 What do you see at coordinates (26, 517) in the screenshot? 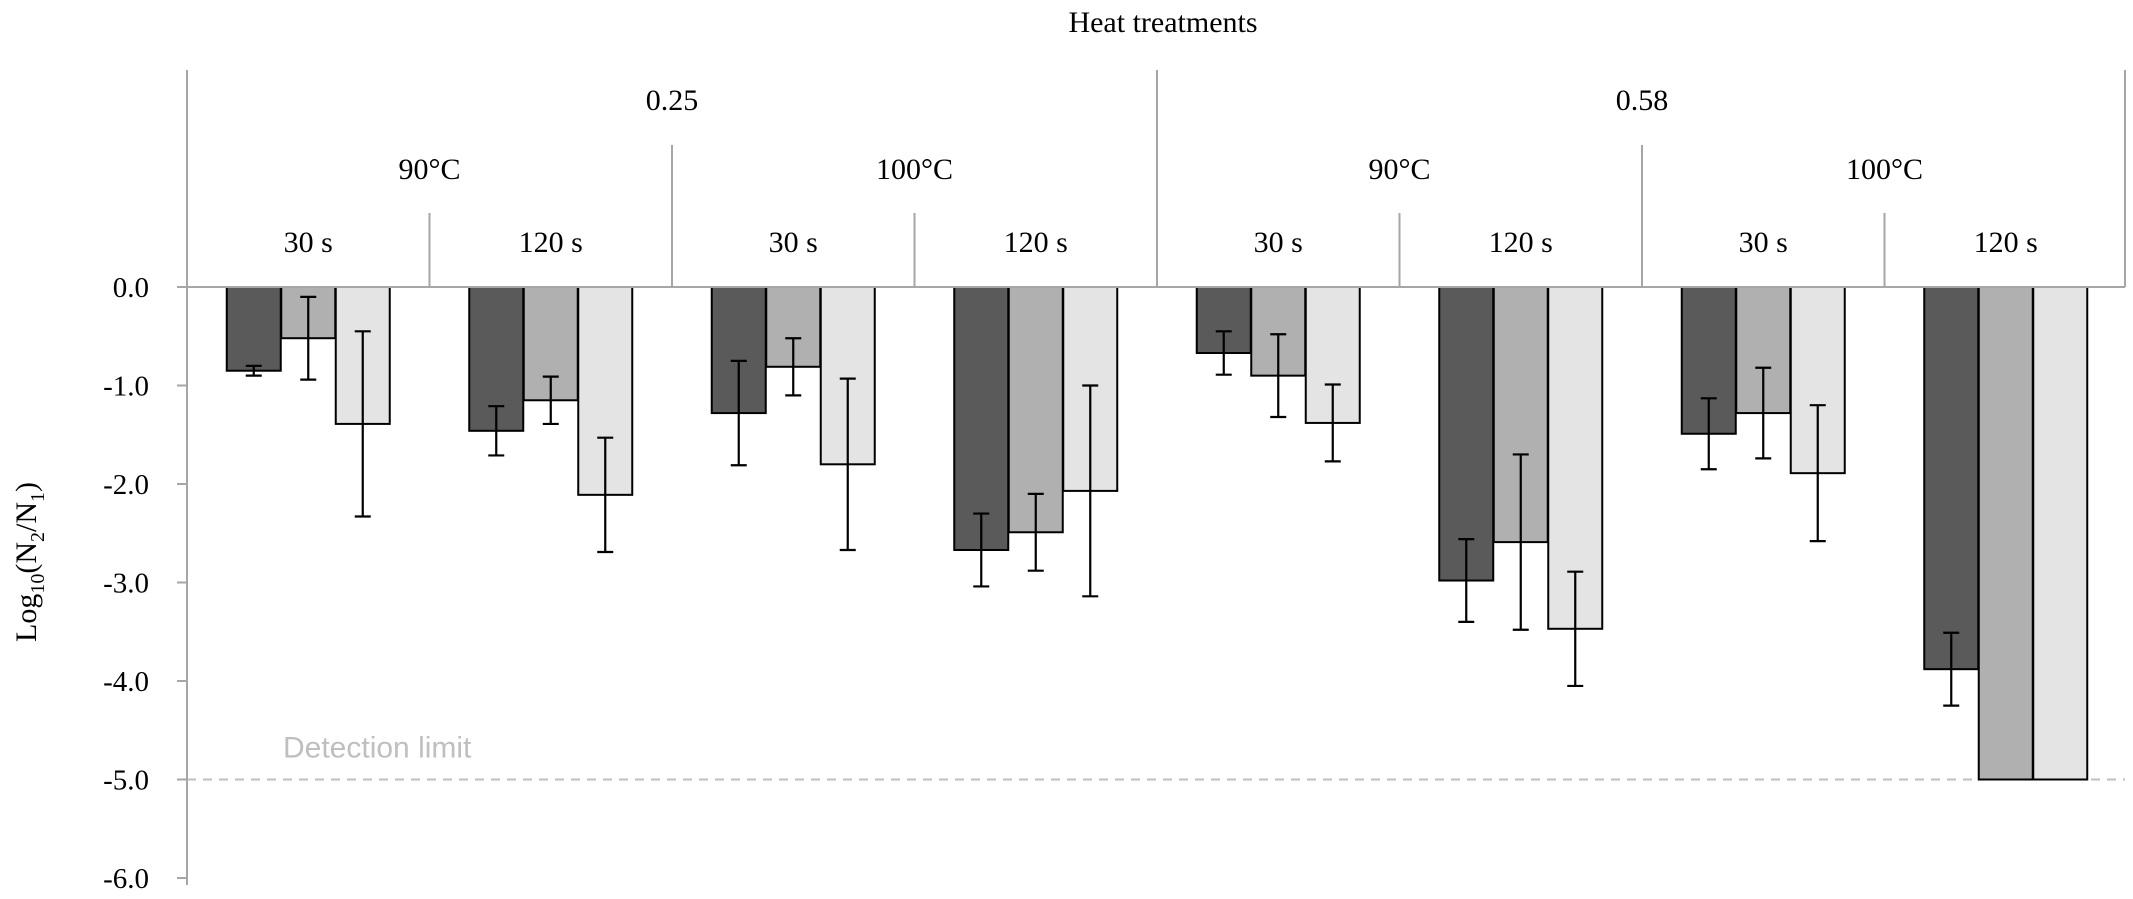
I see `y-label-mid-2: /N` at bounding box center [26, 517].